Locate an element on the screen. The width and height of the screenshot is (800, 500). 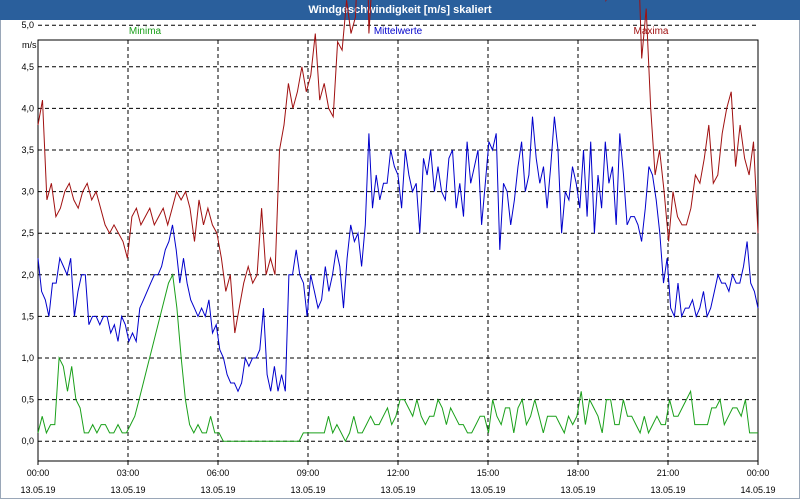
window-title: Windgeschwindigkeit [m/s] skaliert is located at coordinates (400, 10).